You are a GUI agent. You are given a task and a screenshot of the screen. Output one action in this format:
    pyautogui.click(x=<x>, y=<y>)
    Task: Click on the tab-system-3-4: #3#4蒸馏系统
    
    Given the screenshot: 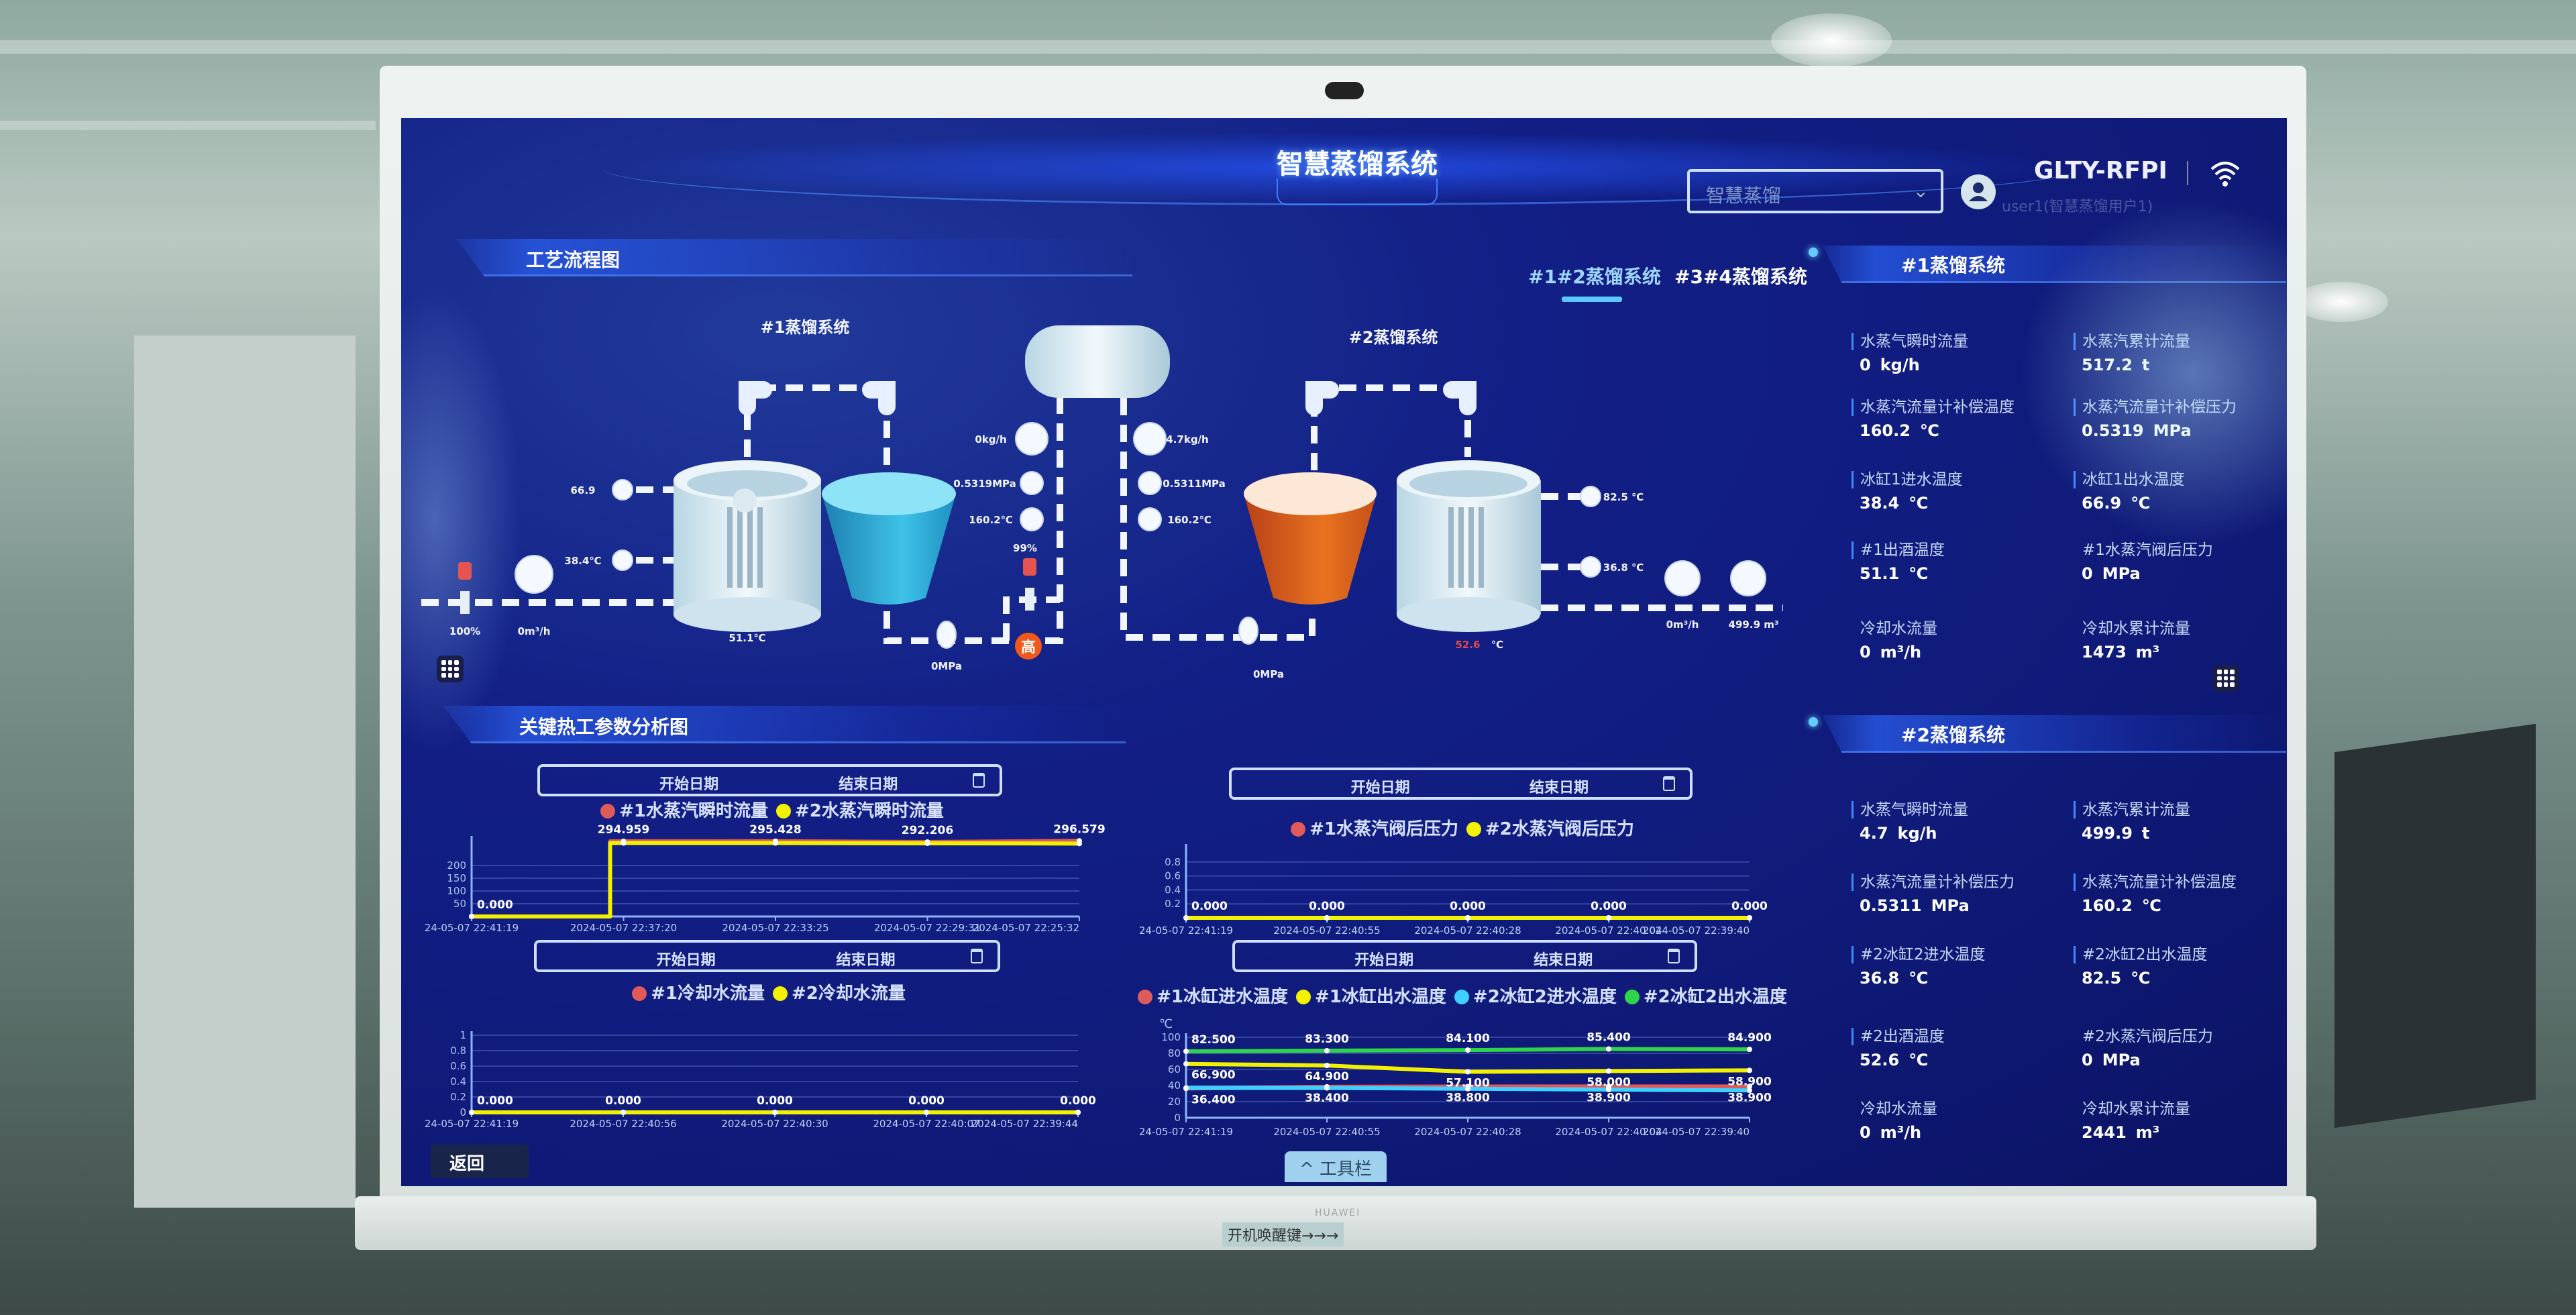 What is the action you would take?
    pyautogui.click(x=1740, y=277)
    